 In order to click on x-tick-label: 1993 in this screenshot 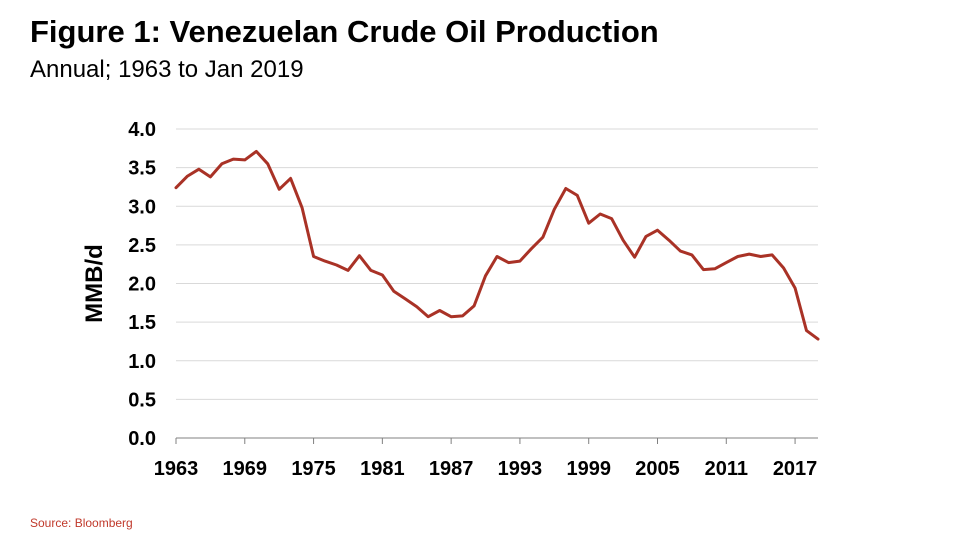, I will do `click(520, 469)`.